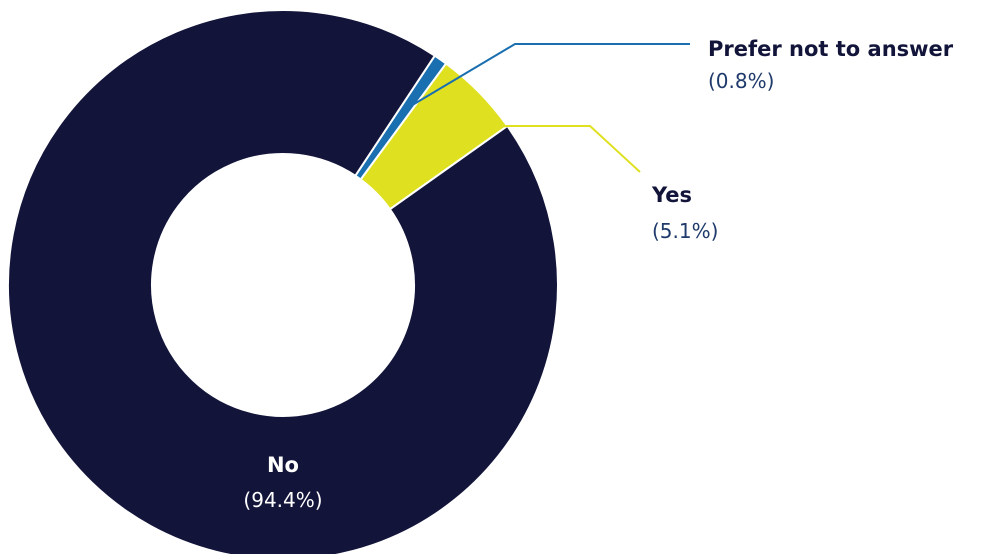 The width and height of the screenshot is (985, 554). What do you see at coordinates (283, 465) in the screenshot?
I see `label-no-name: No` at bounding box center [283, 465].